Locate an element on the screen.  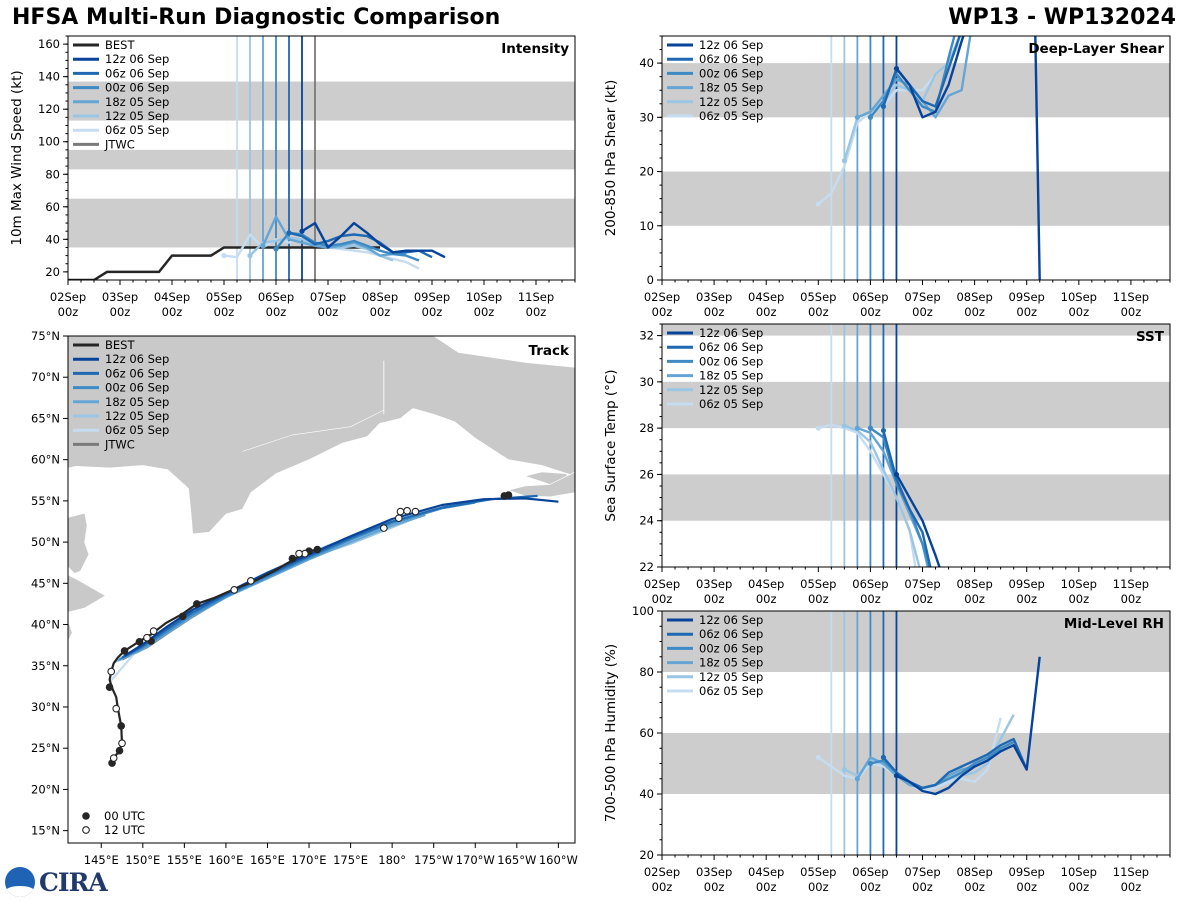
intensity-xtick-sub-0: 00z is located at coordinates (68, 312).